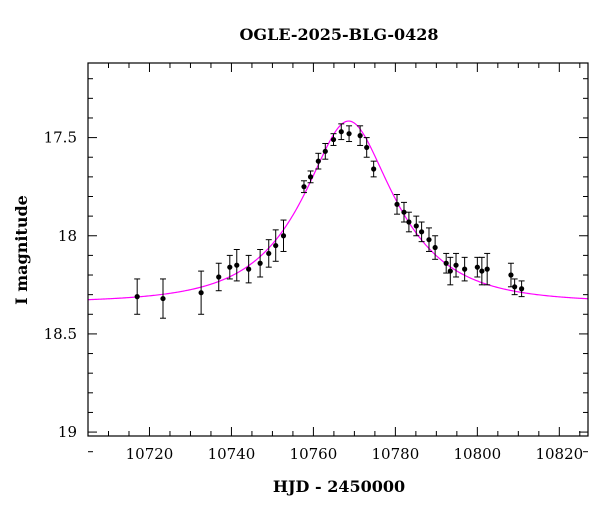 The image size is (600, 512). I want to click on x-tick-label: 10780, so click(396, 454).